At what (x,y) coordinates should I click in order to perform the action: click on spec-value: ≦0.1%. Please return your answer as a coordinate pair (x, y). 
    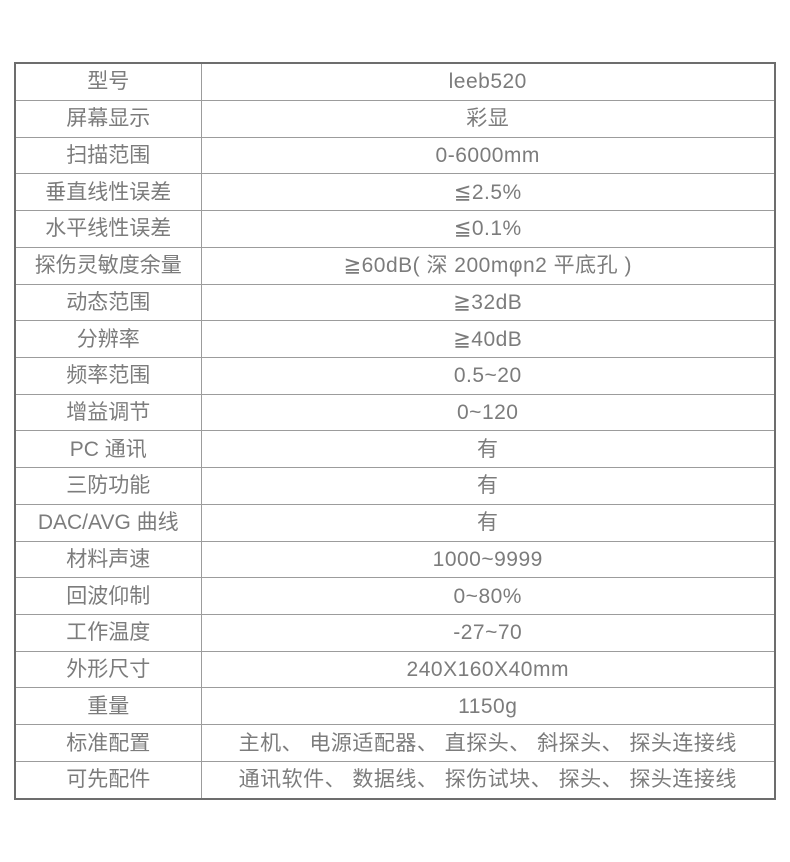
    Looking at the image, I should click on (488, 229).